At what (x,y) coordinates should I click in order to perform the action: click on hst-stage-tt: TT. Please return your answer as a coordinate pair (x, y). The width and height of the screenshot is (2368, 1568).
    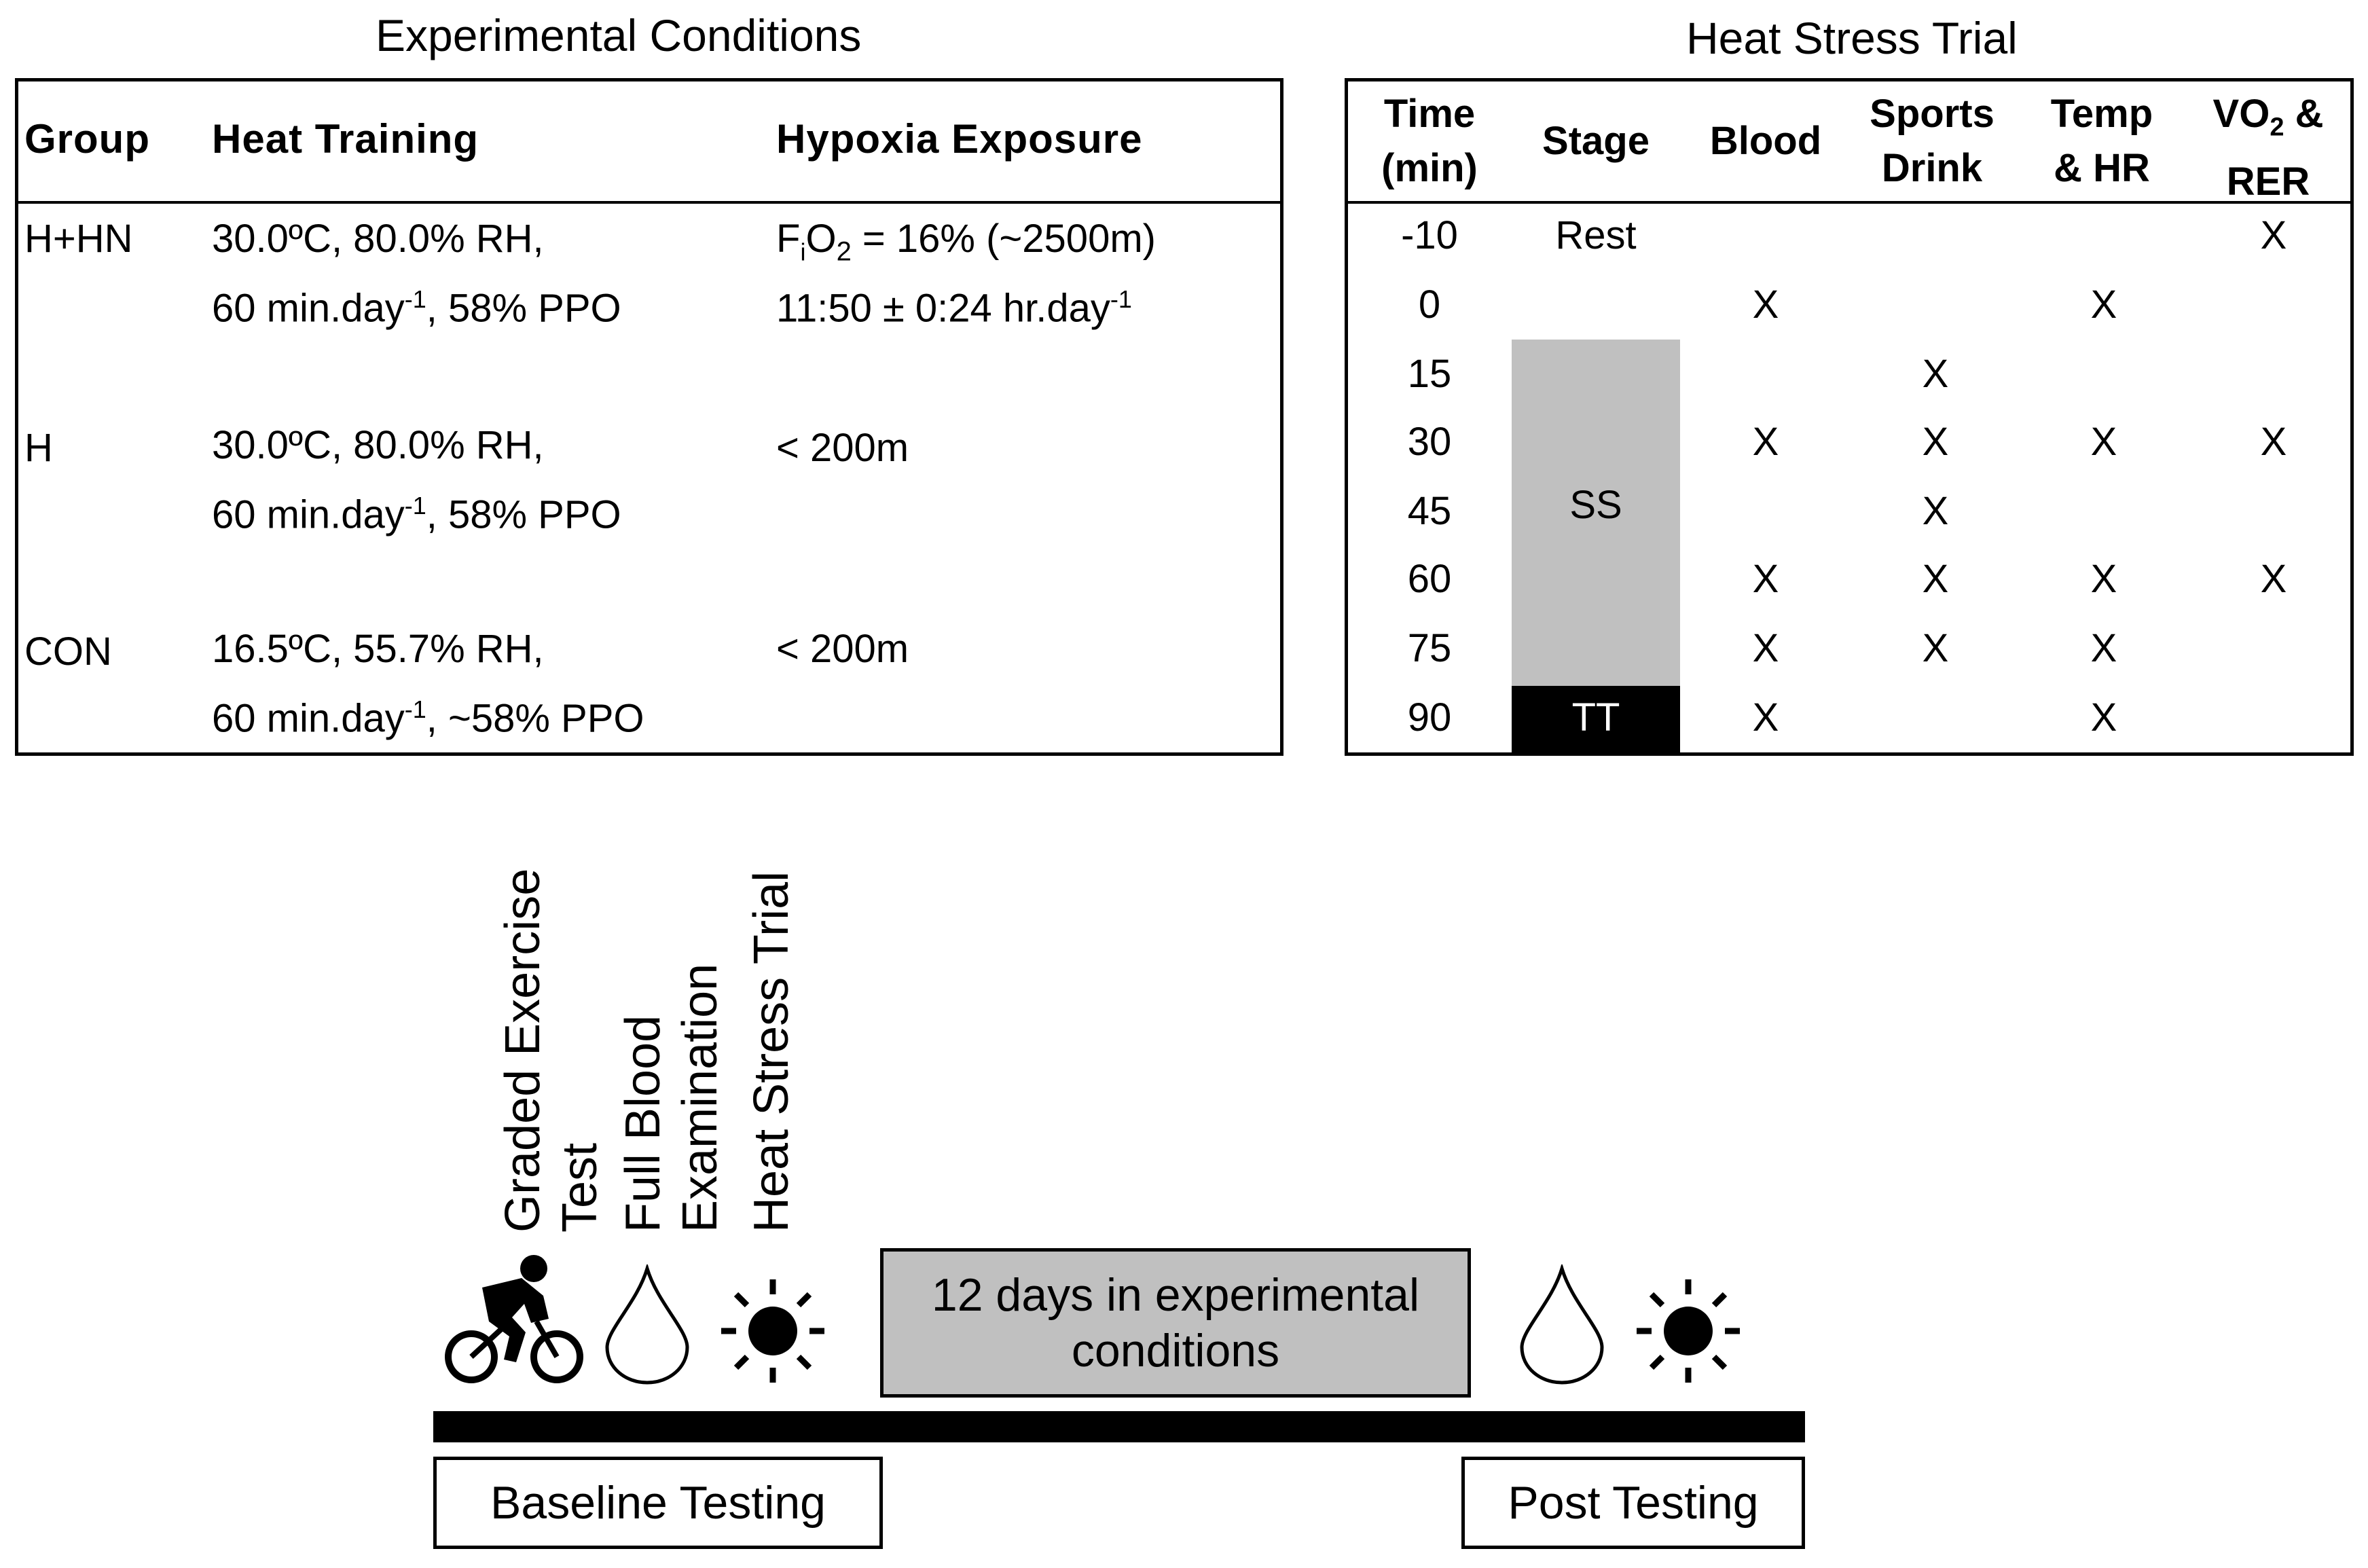
    Looking at the image, I should click on (1595, 718).